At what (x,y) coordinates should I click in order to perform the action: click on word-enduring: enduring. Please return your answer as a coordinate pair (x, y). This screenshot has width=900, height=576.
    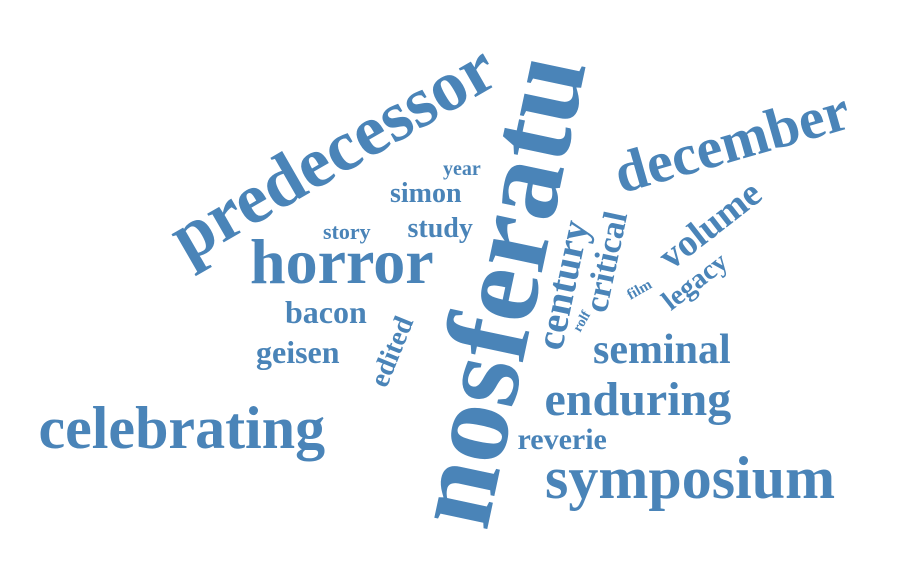
    Looking at the image, I should click on (638, 399).